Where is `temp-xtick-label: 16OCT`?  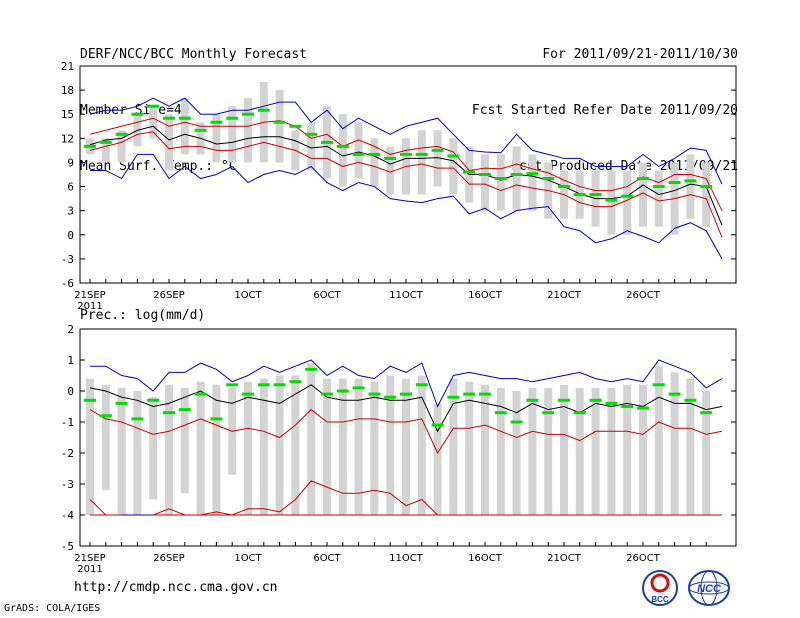 temp-xtick-label: 16OCT is located at coordinates (485, 295).